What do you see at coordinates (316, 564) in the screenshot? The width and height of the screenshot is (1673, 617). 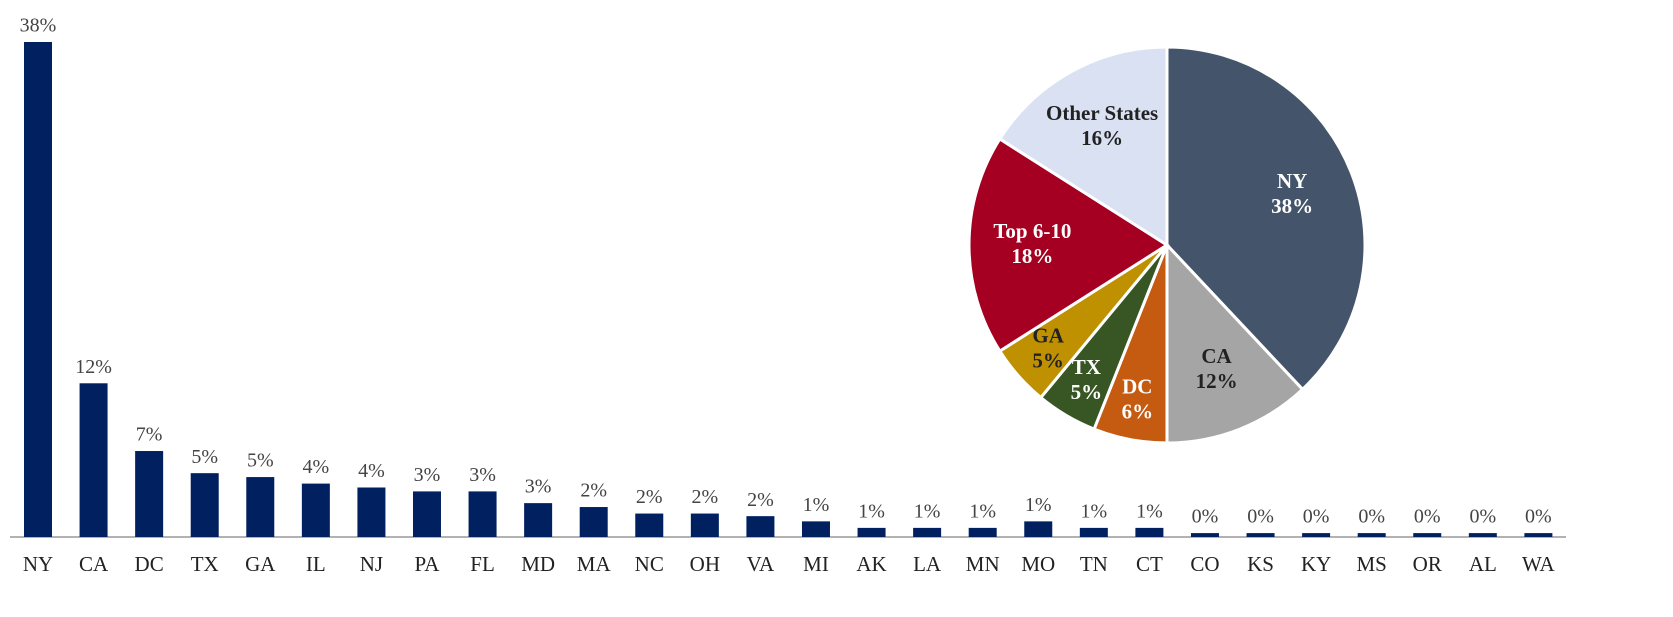 I see `x-tick-label: IL` at bounding box center [316, 564].